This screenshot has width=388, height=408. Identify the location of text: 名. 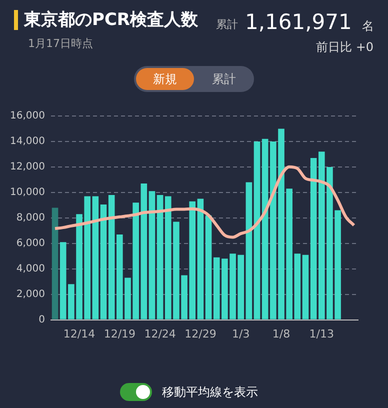
(368, 26).